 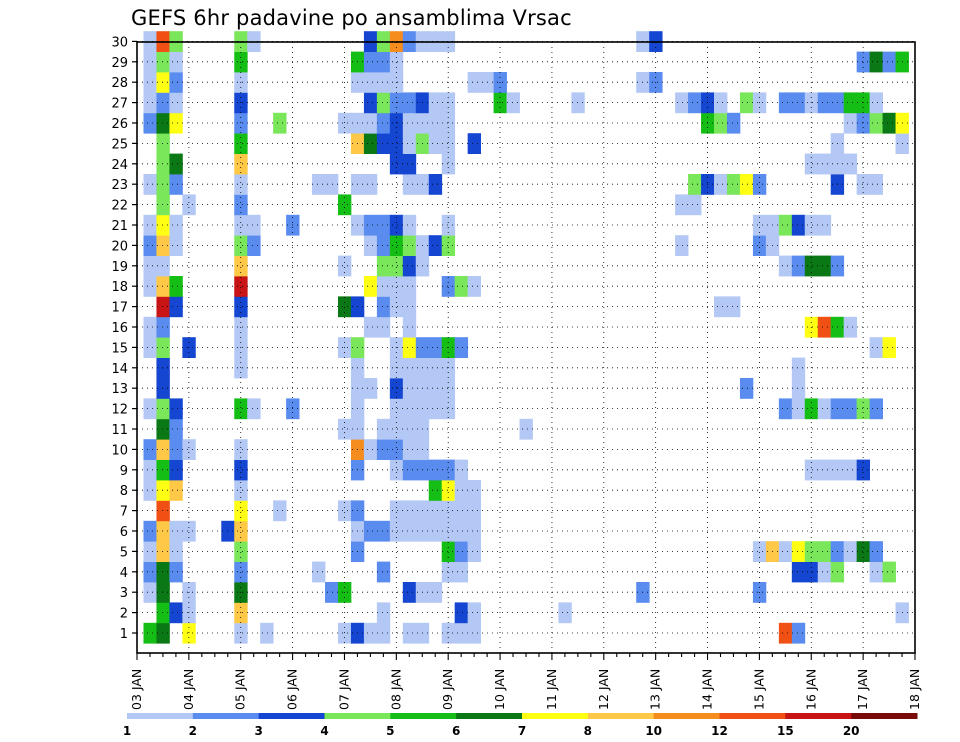 What do you see at coordinates (119, 246) in the screenshot?
I see `y-tick-label: 20` at bounding box center [119, 246].